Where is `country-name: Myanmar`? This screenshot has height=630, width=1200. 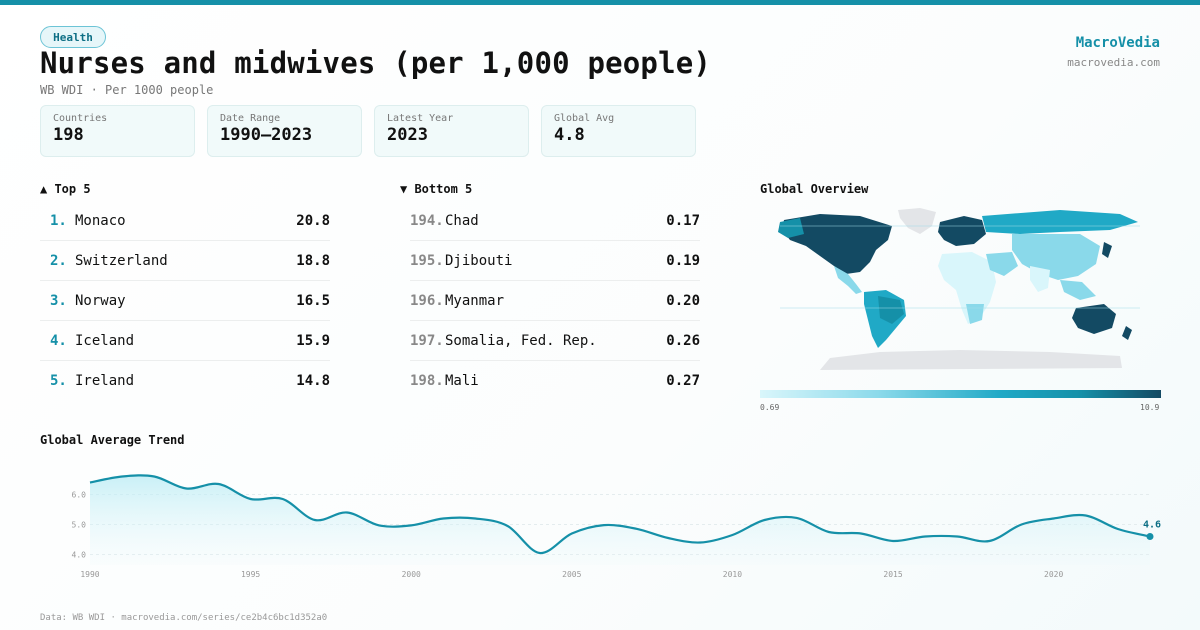
country-name: Myanmar is located at coordinates (475, 300).